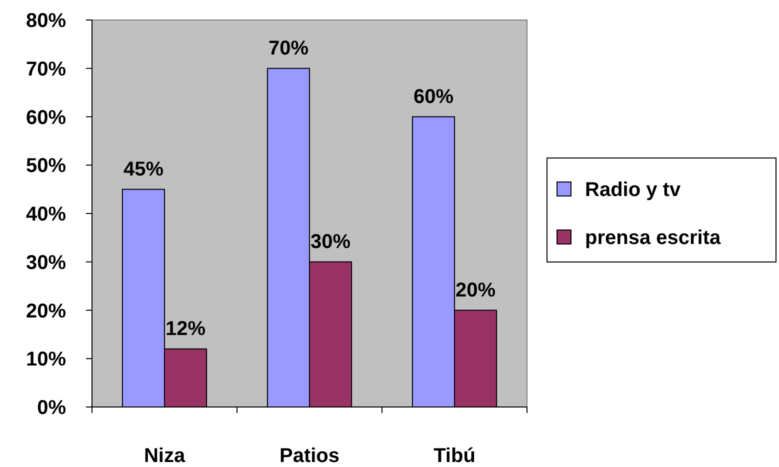  I want to click on x-tick-label: Niza, so click(165, 456).